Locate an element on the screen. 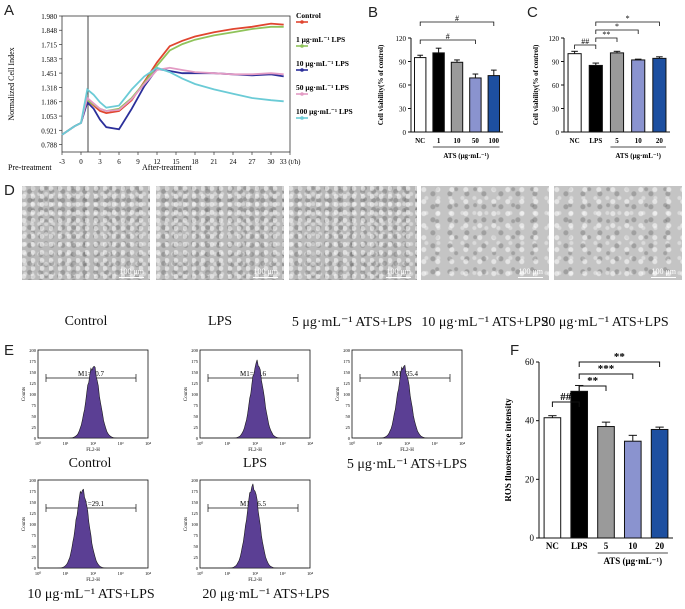 Image resolution: width=685 pixels, height=609 pixels. y-tick-label: 60 is located at coordinates (403, 86).